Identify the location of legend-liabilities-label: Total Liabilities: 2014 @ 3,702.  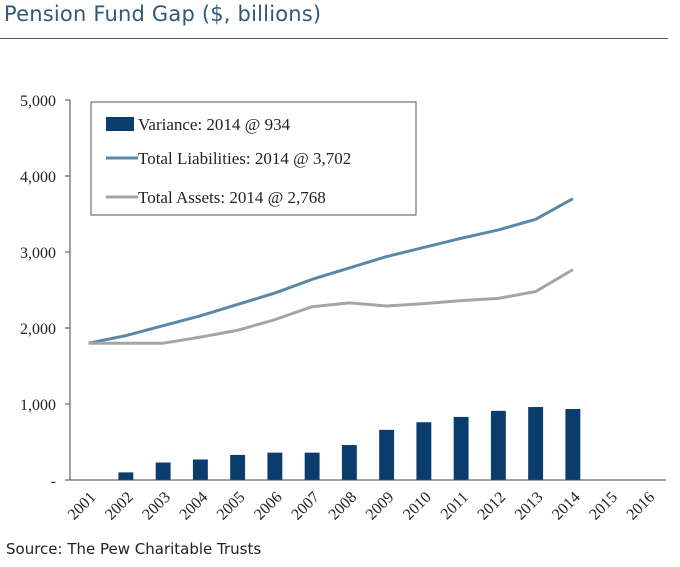
(244, 158).